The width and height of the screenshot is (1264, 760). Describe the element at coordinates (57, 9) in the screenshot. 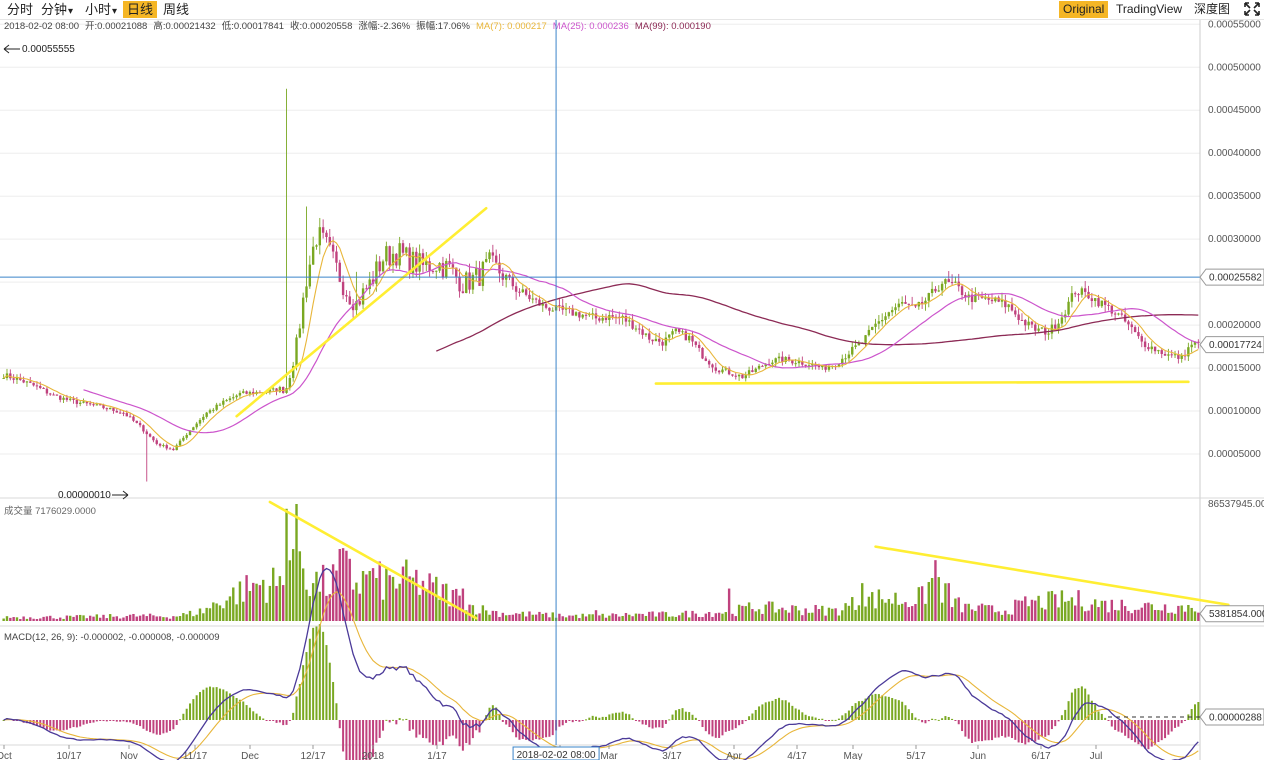

I see `interval-minute-tab: 分钟▾` at that location.